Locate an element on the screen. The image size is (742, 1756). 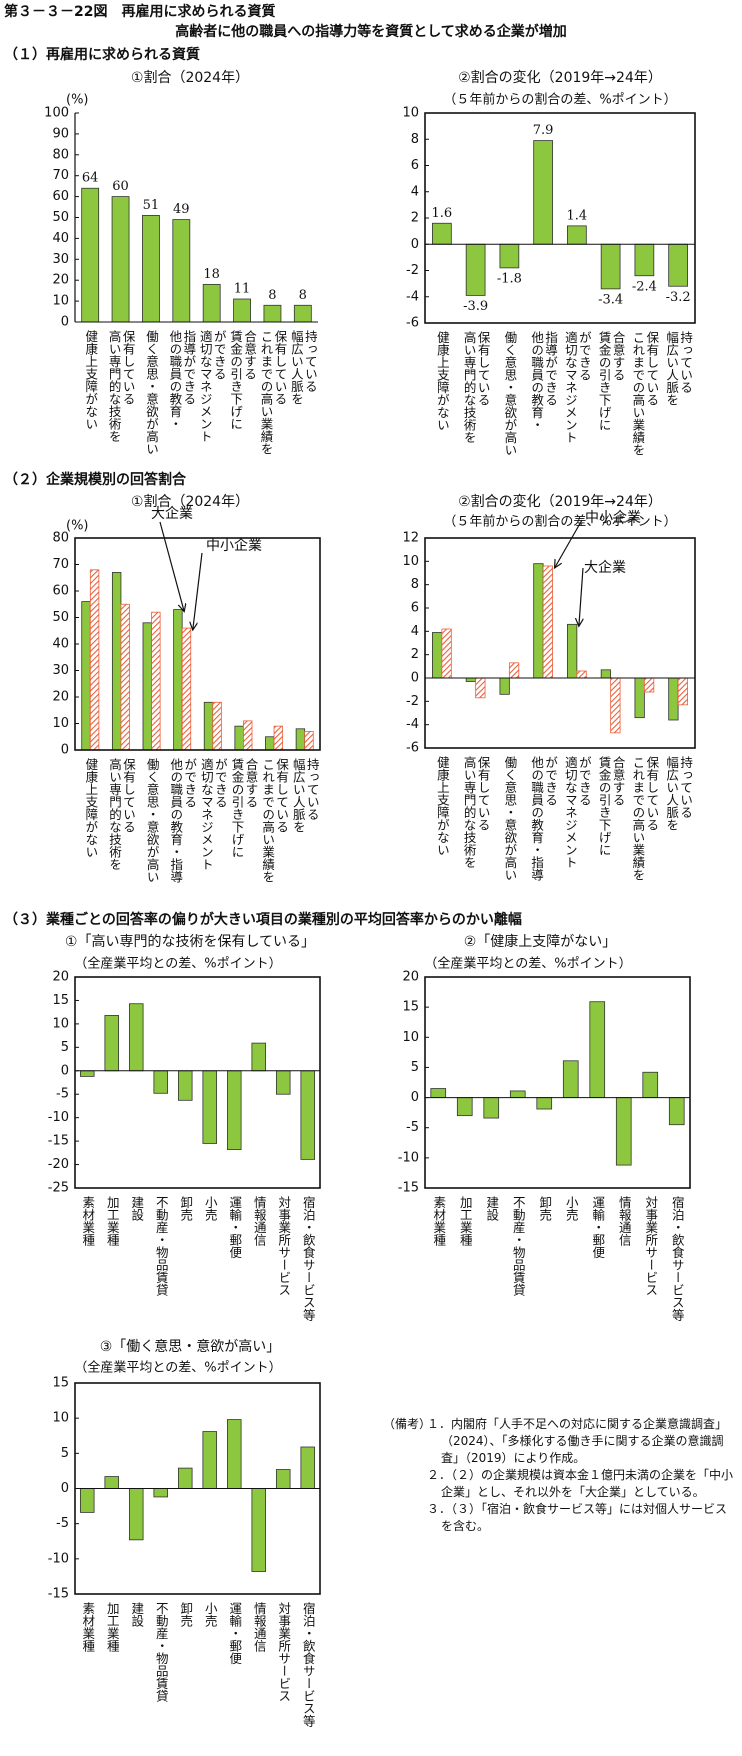
y-tick-label: -25 is located at coordinates (58, 1188).